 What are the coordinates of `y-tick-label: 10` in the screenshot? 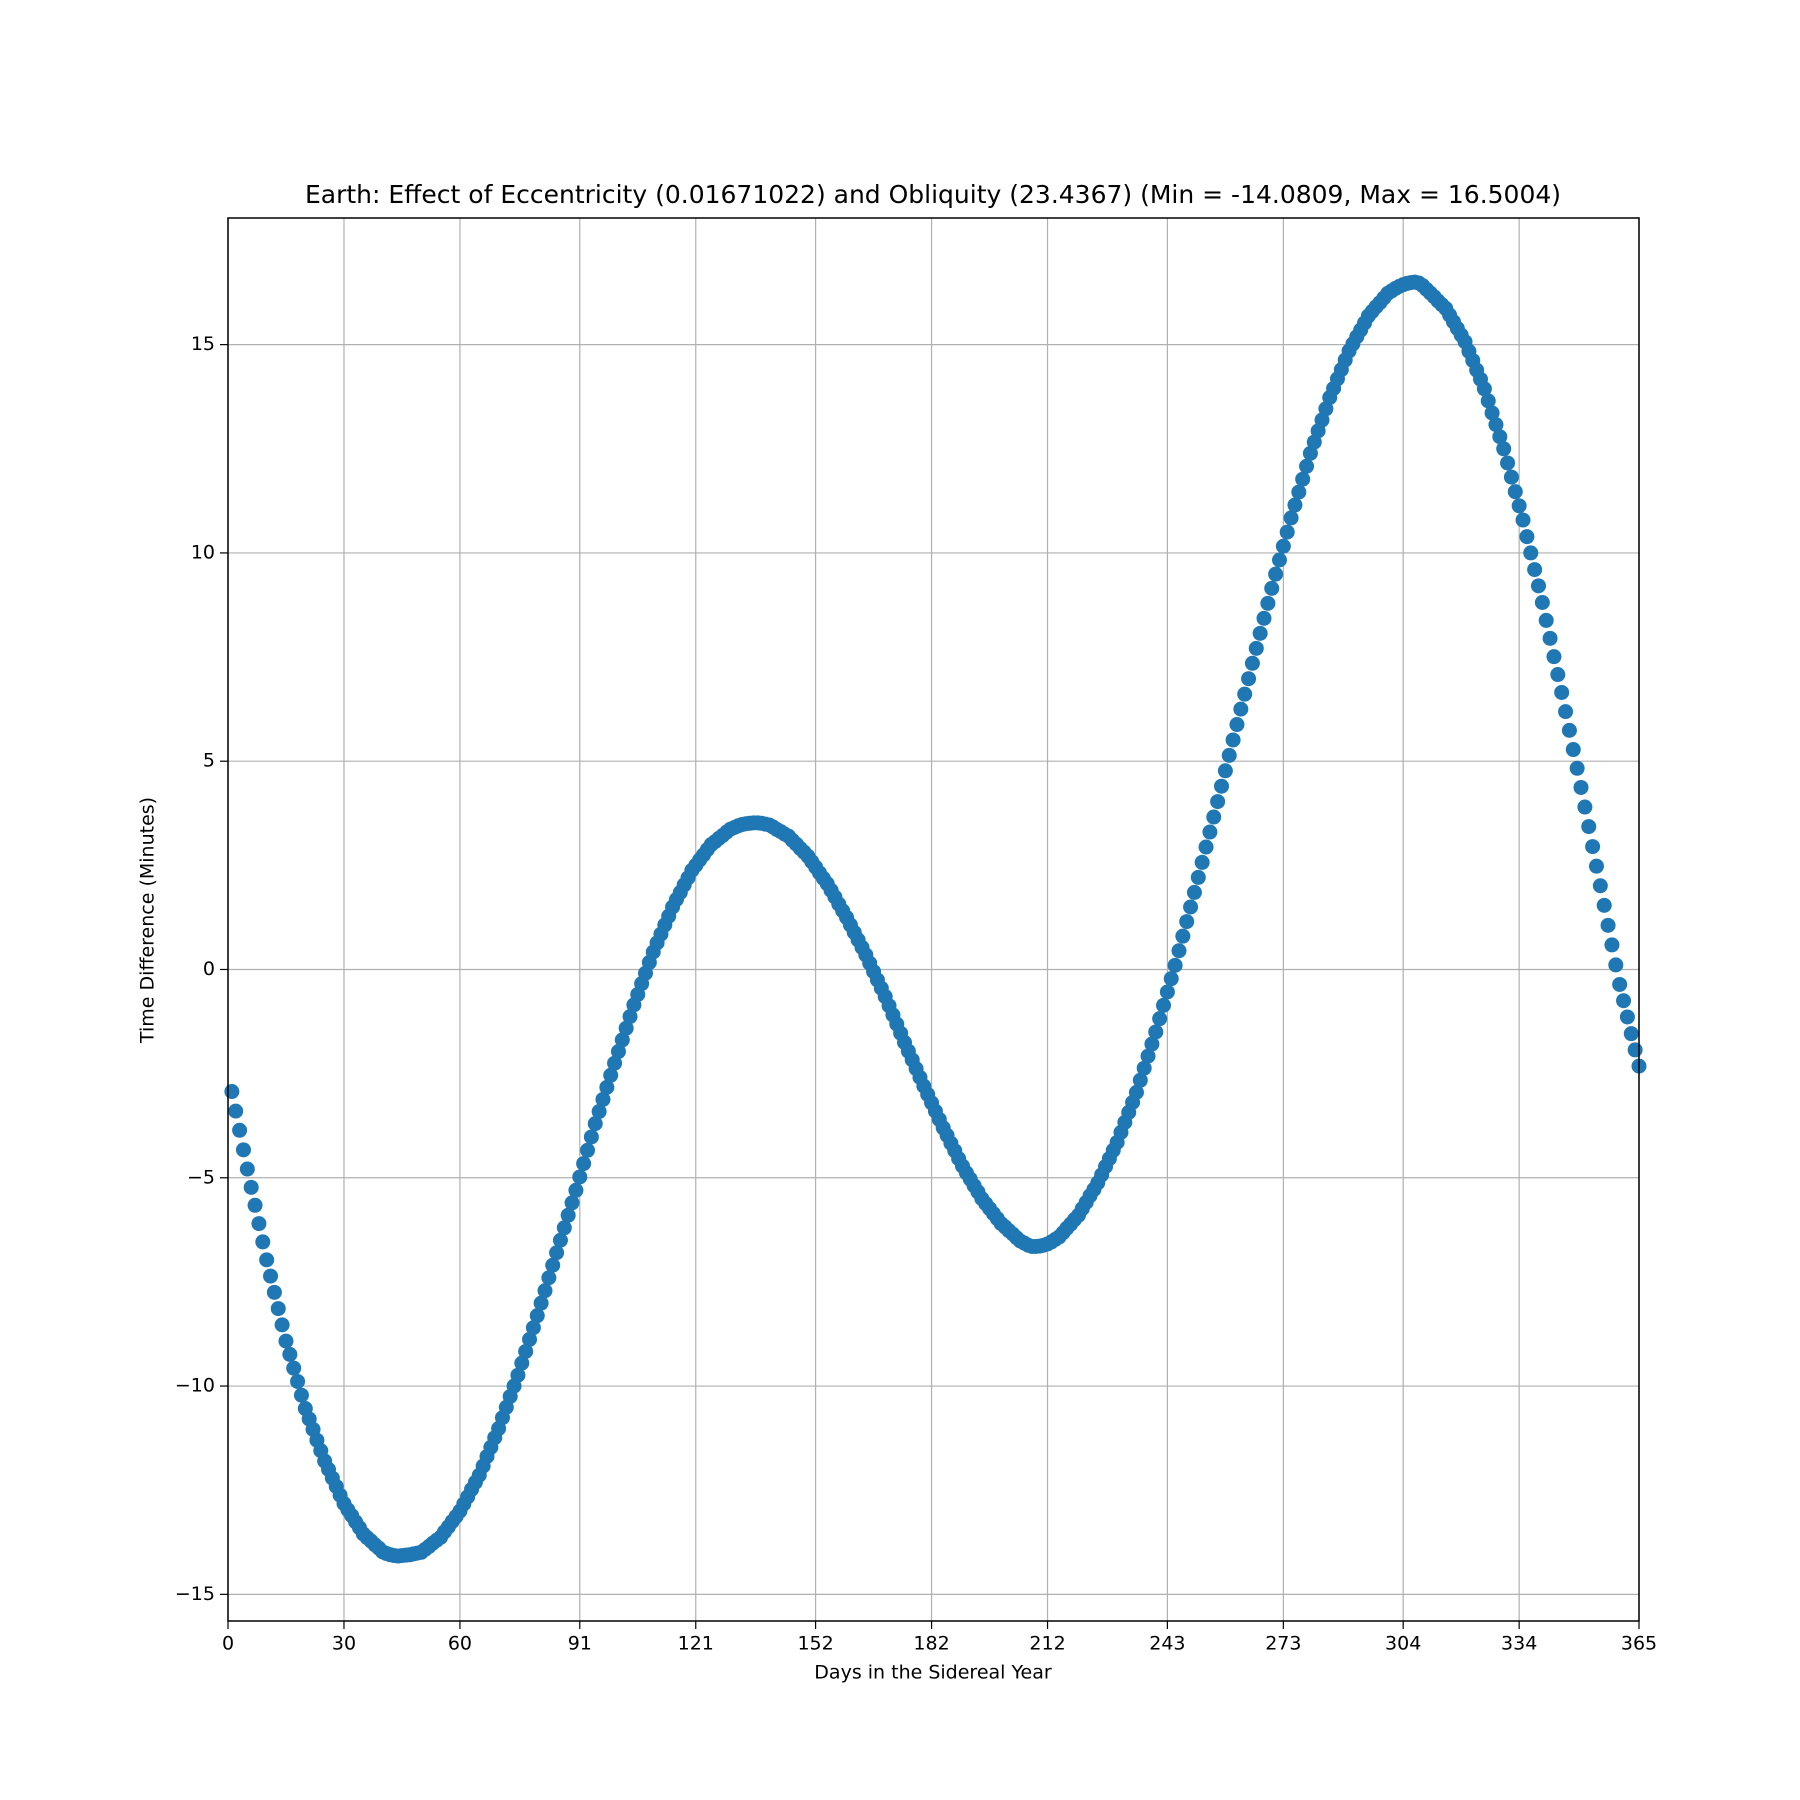 It's located at (203, 552).